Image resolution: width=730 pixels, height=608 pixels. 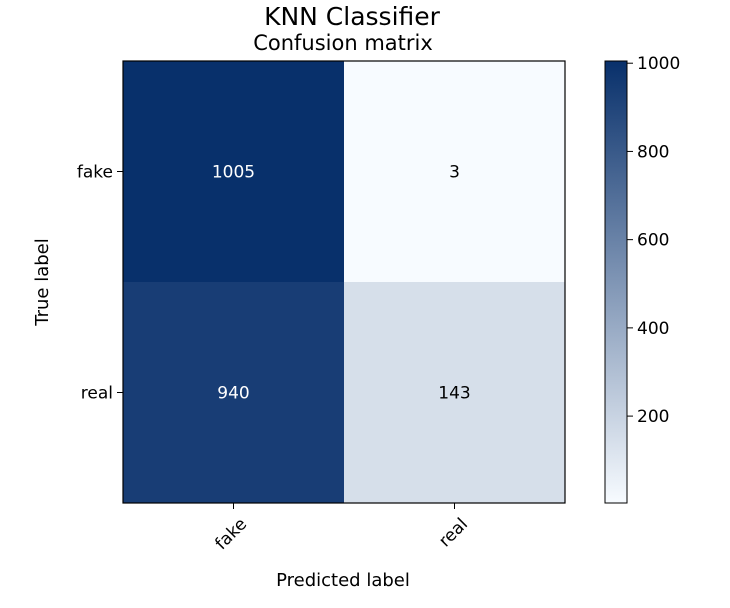 What do you see at coordinates (616, 282) in the screenshot?
I see `colorbar` at bounding box center [616, 282].